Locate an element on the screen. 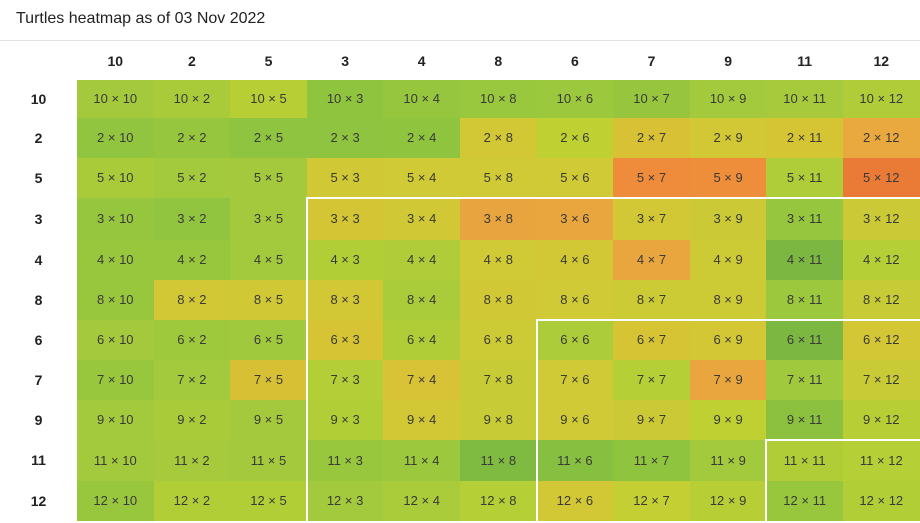  heatmap-cell: 7 × 11 is located at coordinates (804, 380).